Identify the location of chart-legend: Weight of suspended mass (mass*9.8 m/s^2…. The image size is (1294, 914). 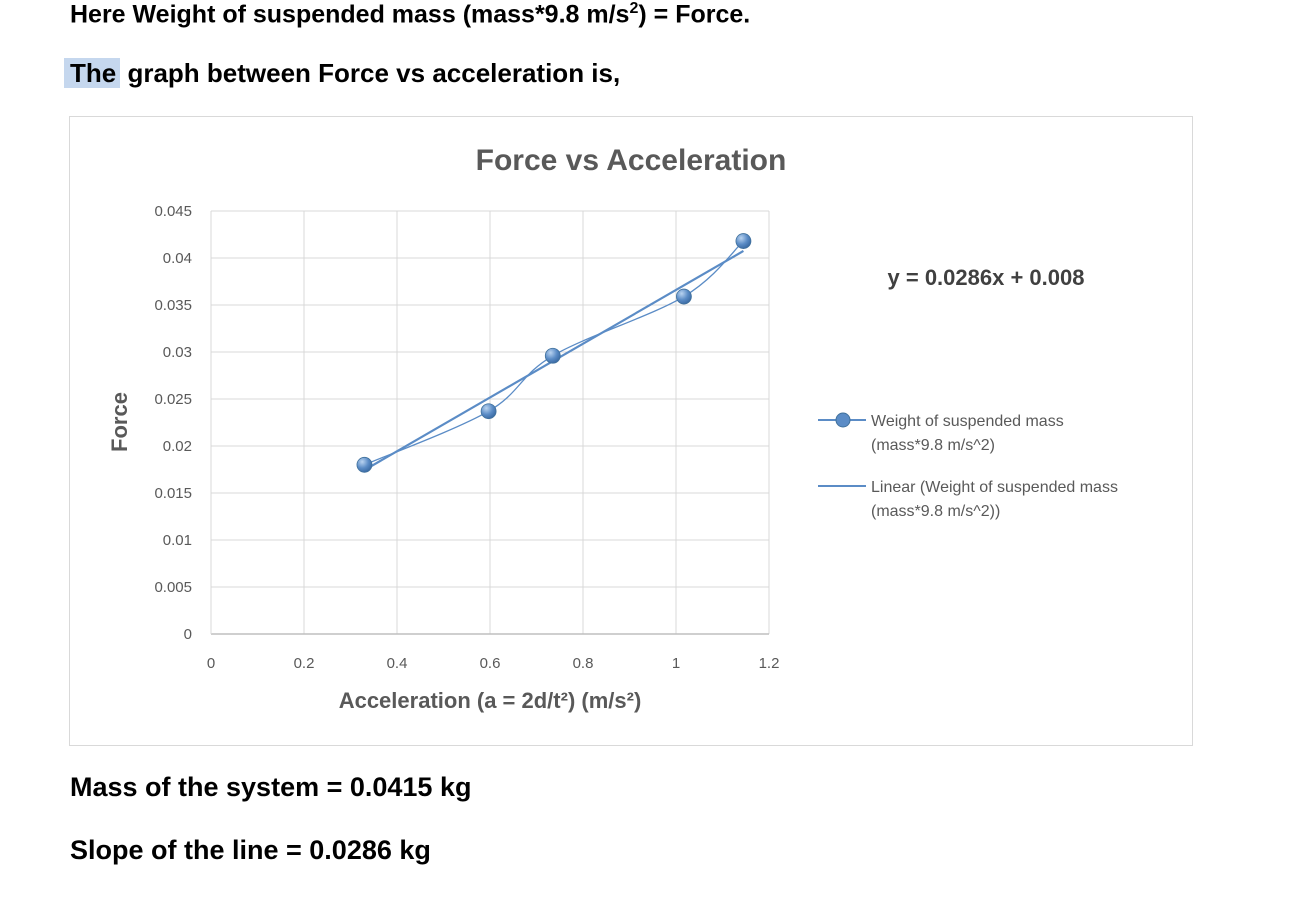
(968, 466).